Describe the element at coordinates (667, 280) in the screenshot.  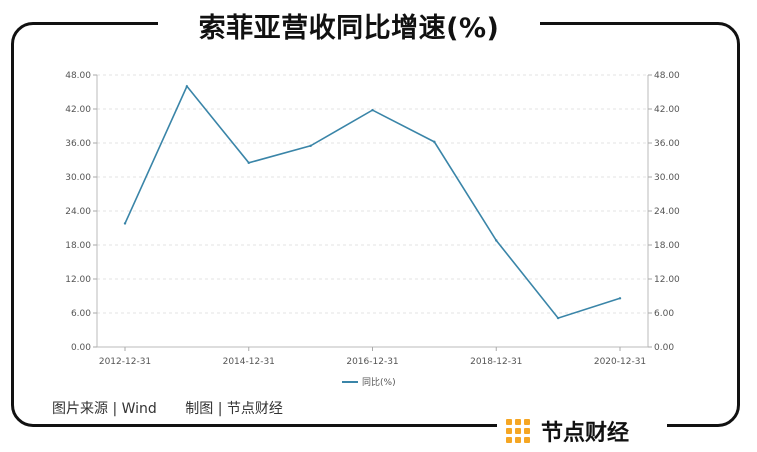
I see `y-tick-label-right: 12.00` at that location.